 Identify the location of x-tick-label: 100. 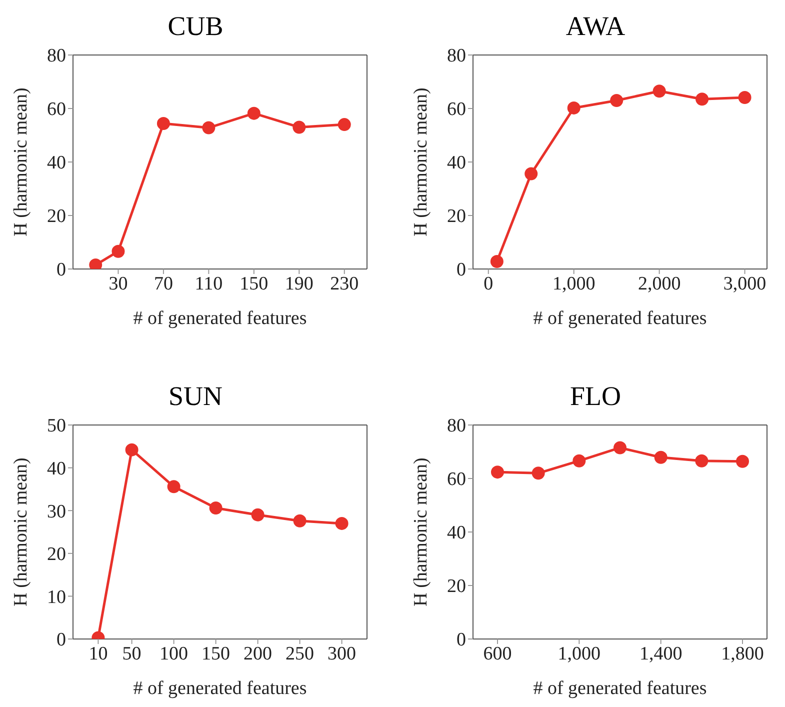
(174, 653).